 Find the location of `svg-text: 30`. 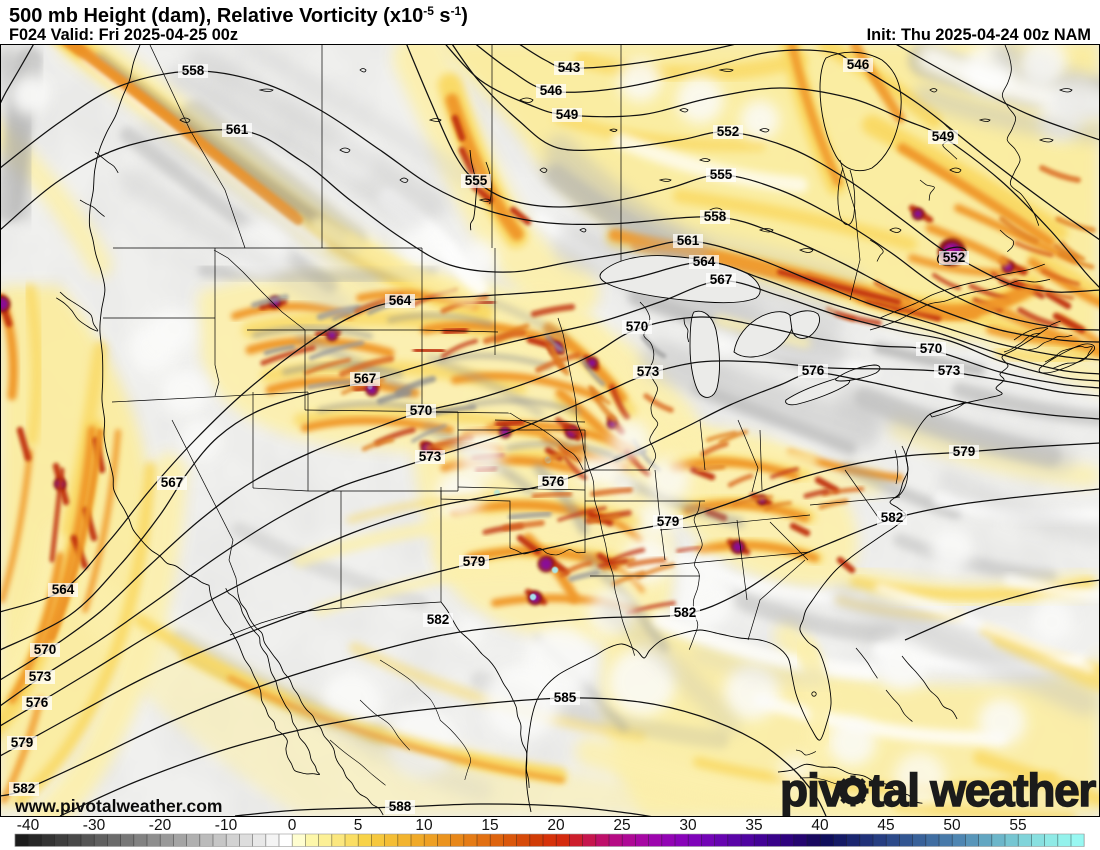

svg-text: 30 is located at coordinates (688, 825).